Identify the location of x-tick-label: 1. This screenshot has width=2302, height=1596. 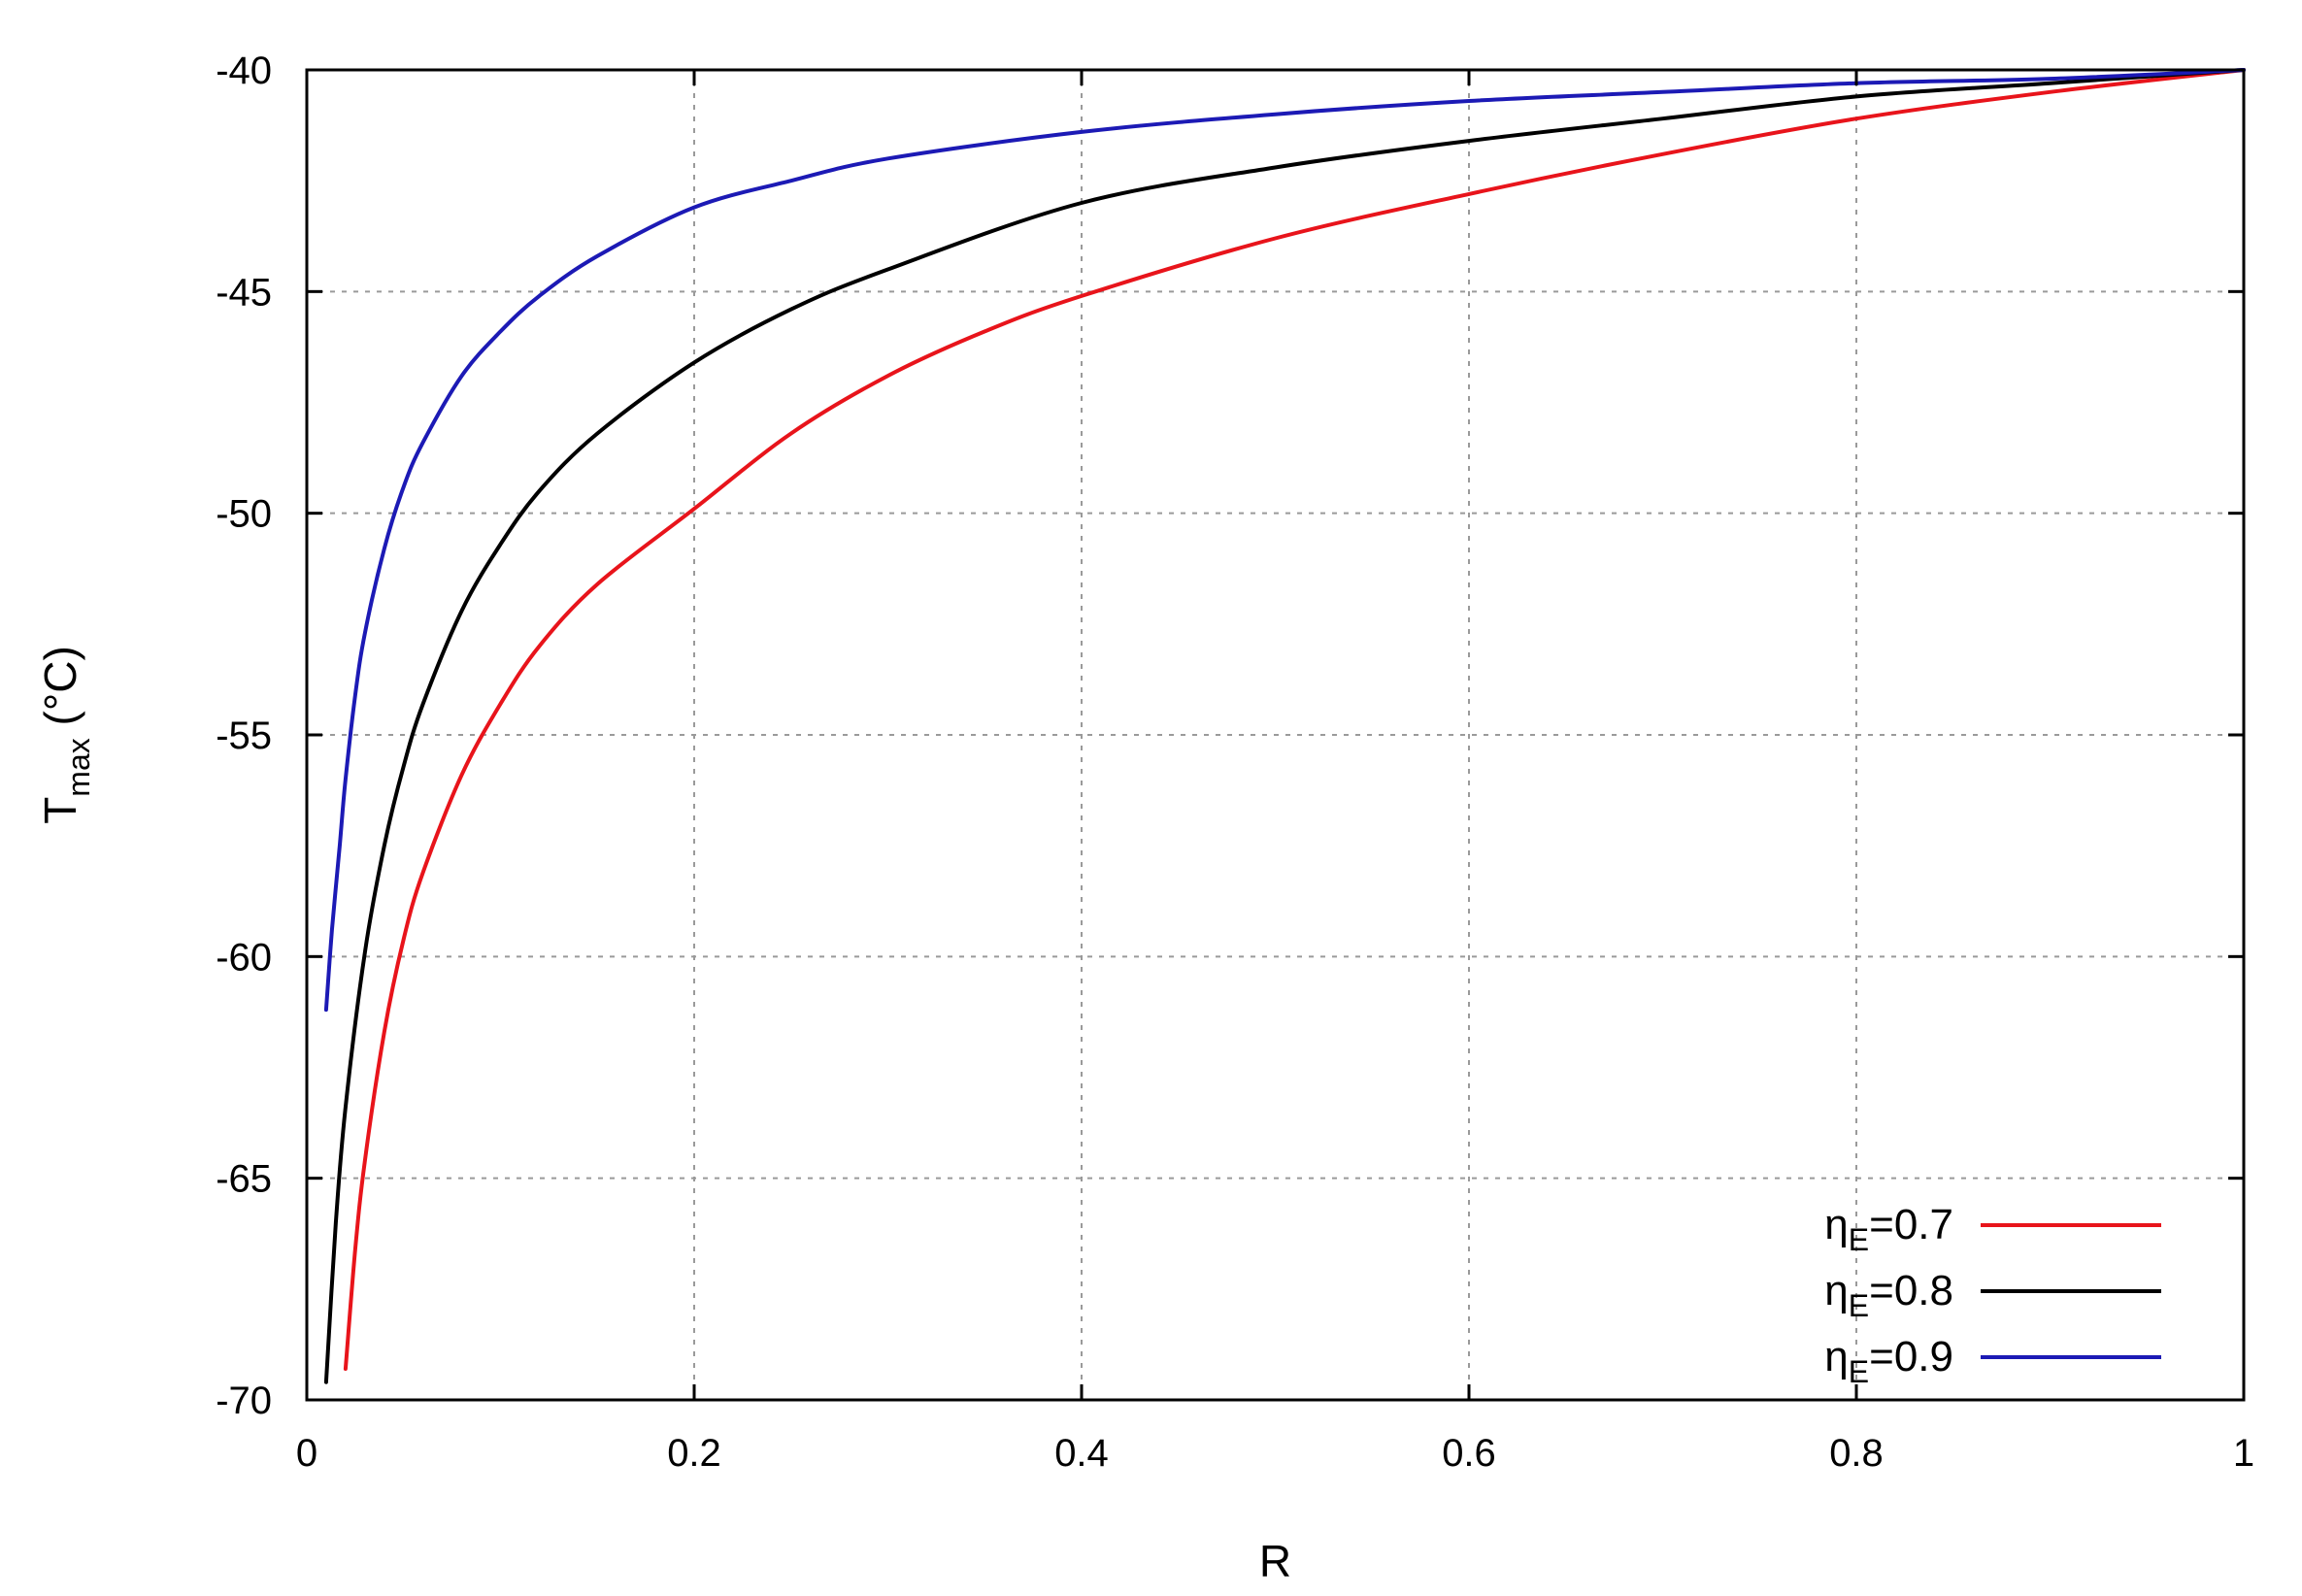
(2243, 1454).